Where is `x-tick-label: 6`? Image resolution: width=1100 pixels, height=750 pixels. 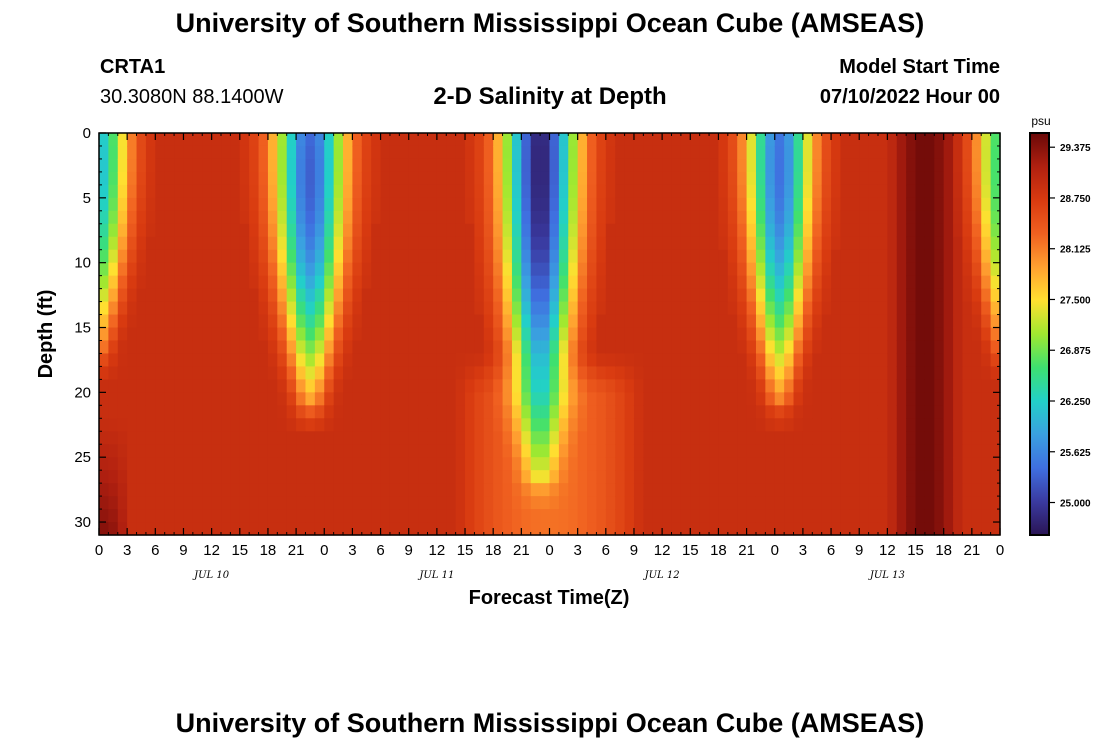 x-tick-label: 6 is located at coordinates (606, 550).